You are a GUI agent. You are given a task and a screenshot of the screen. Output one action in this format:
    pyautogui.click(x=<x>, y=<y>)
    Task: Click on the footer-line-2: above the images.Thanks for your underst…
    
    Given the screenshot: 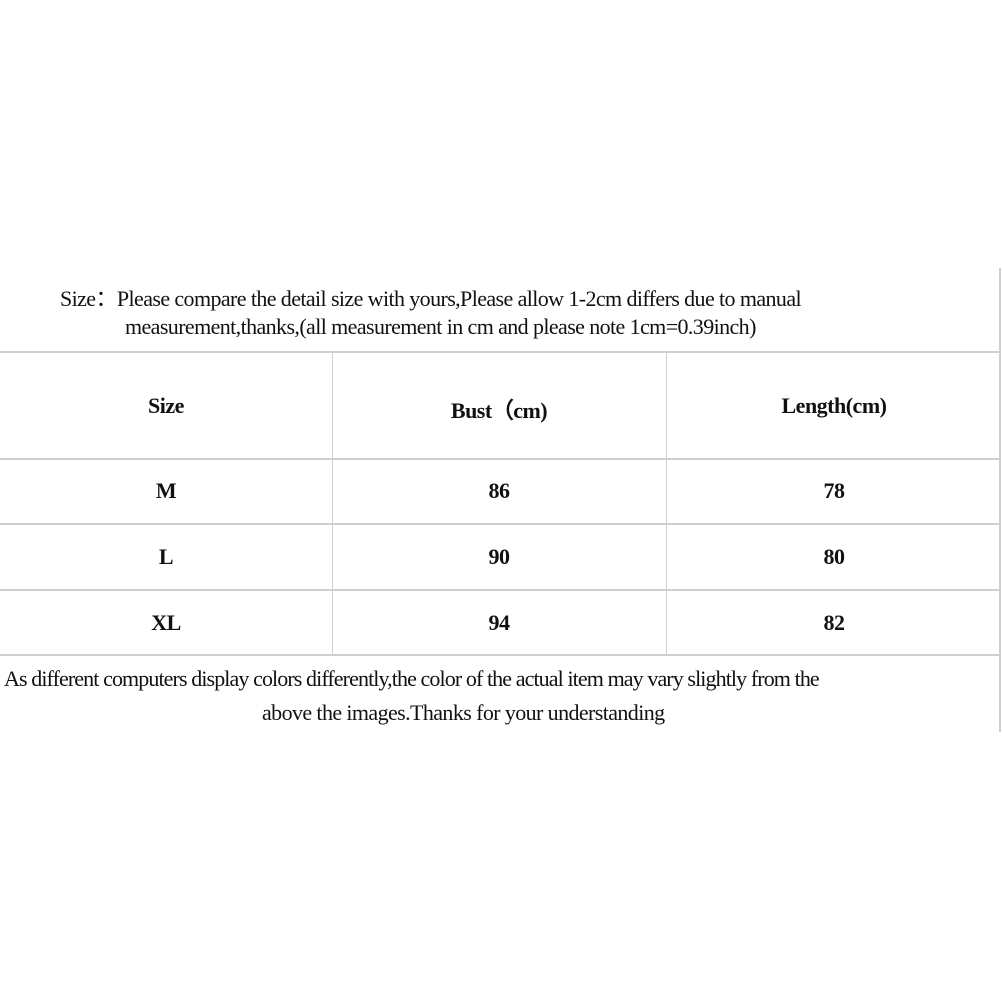 What is the action you would take?
    pyautogui.click(x=463, y=712)
    